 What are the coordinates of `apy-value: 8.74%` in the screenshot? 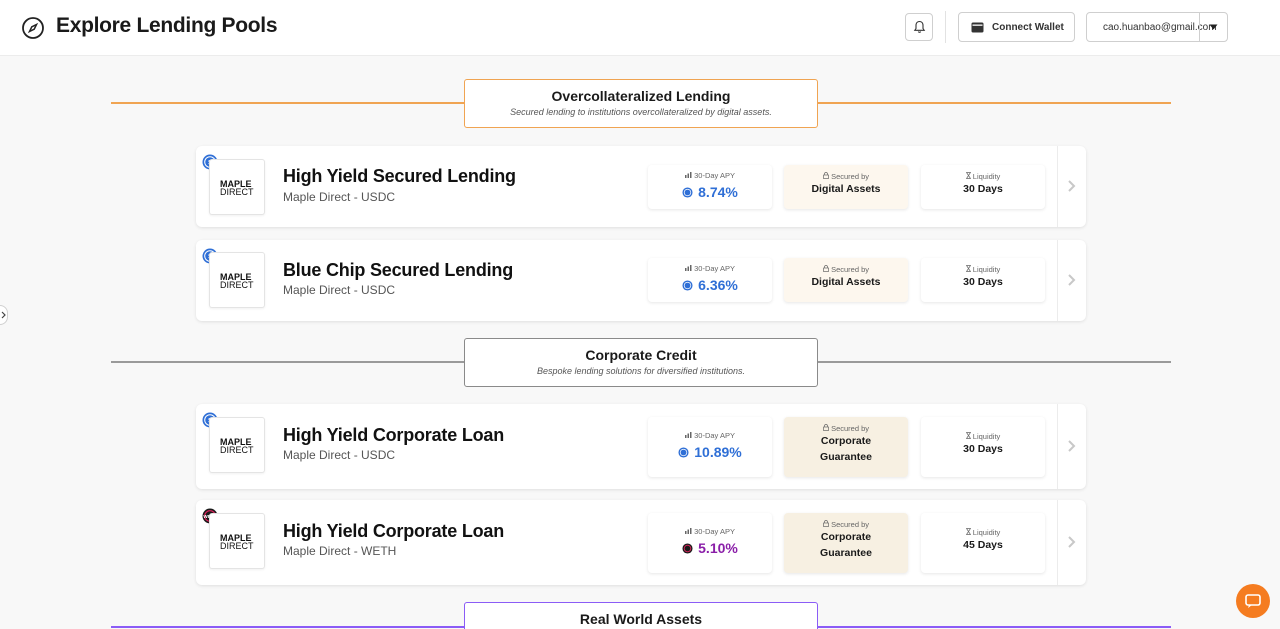 It's located at (718, 192).